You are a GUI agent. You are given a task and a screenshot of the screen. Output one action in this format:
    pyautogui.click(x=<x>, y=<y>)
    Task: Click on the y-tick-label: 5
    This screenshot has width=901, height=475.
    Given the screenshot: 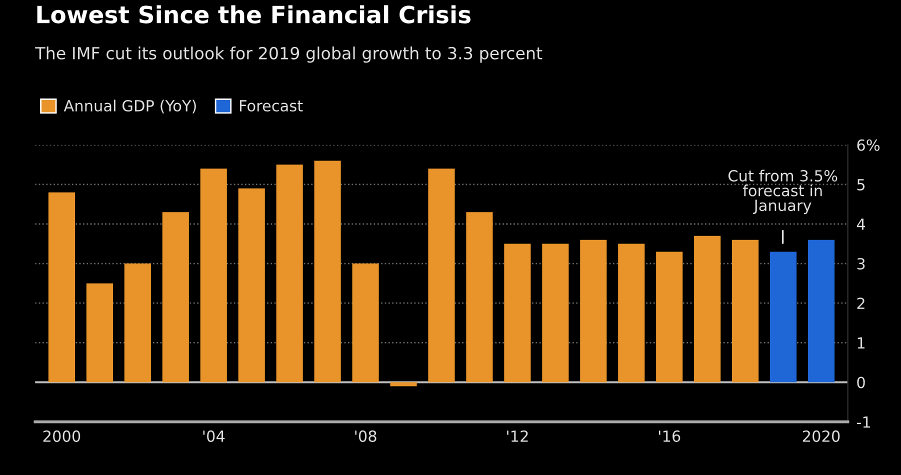 What is the action you would take?
    pyautogui.click(x=861, y=184)
    